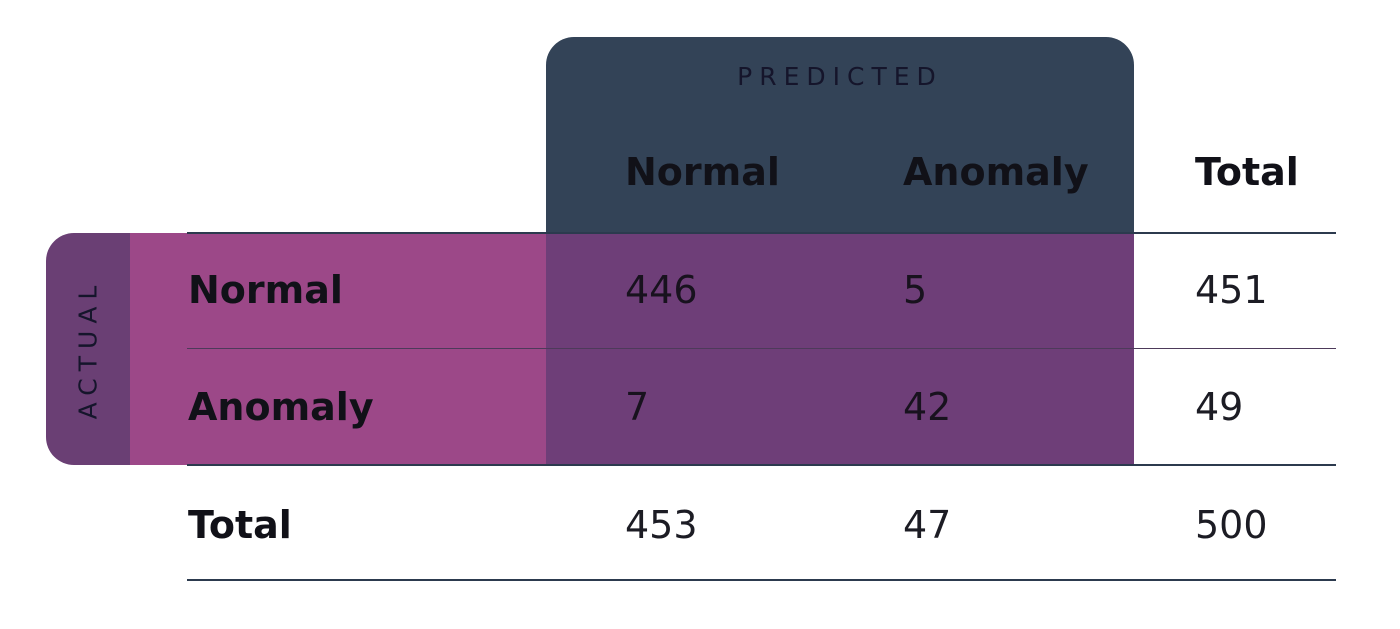 This screenshot has width=1400, height=629. I want to click on cell-total-total: 500, so click(1231, 525).